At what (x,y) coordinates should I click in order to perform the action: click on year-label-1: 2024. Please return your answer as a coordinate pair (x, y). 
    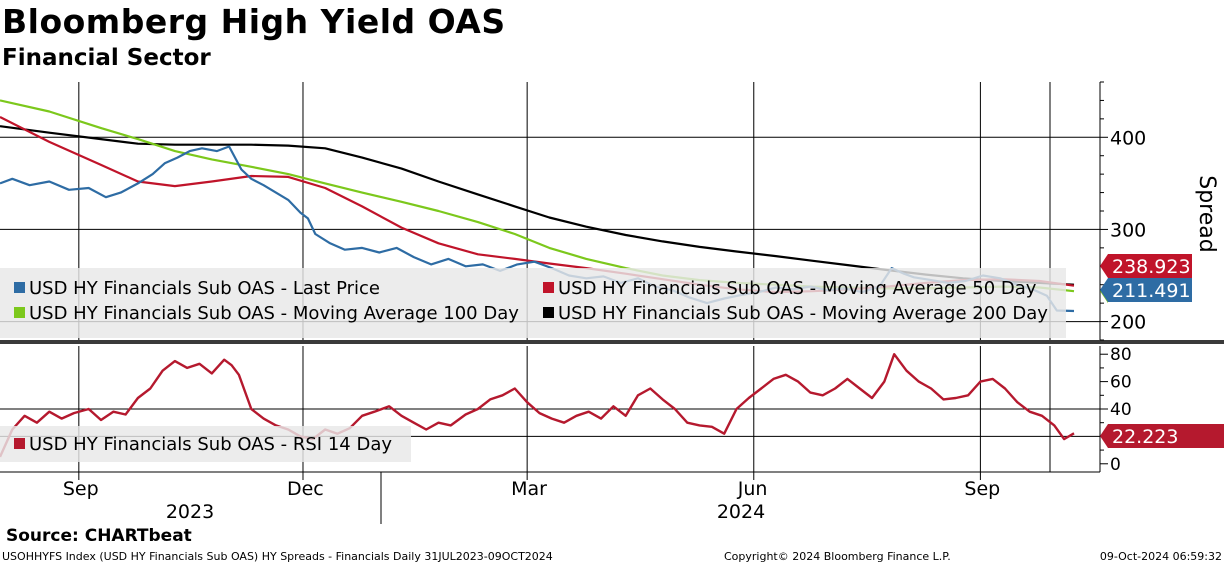
    Looking at the image, I should click on (741, 512).